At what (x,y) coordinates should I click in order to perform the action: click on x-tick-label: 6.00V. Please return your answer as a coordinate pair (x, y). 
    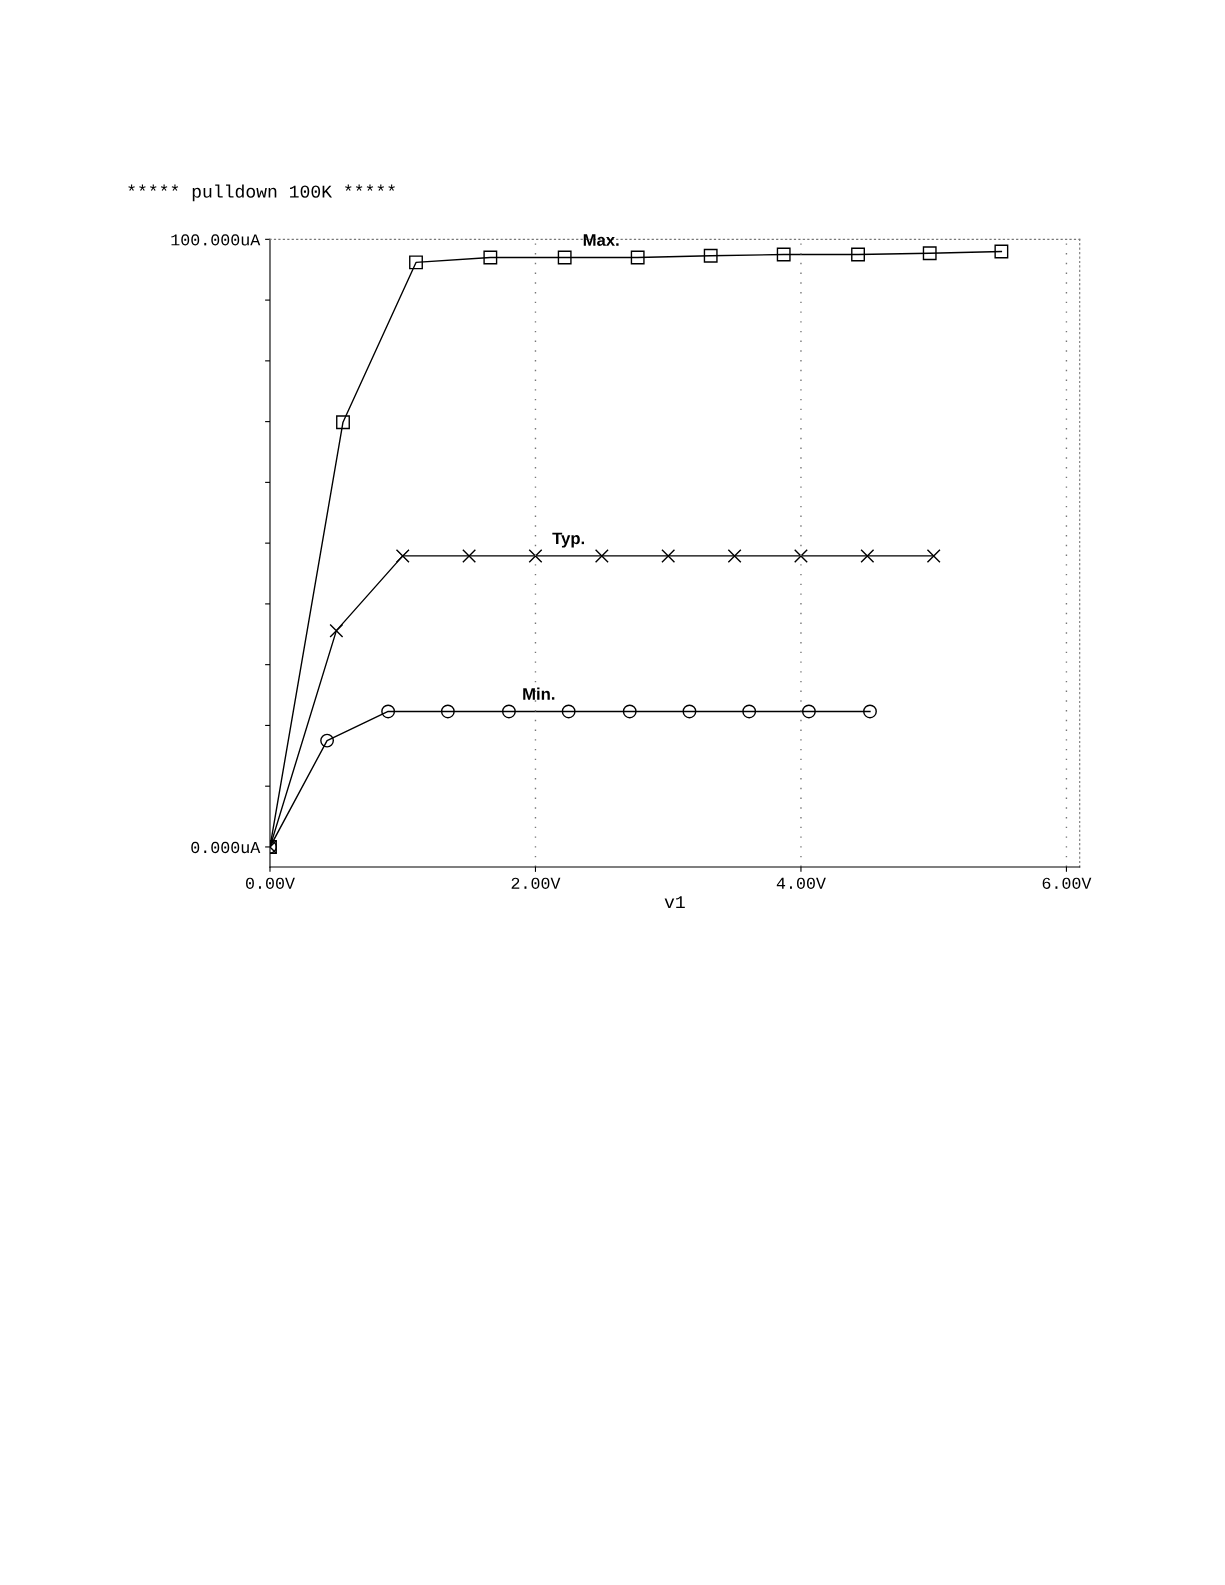
    Looking at the image, I should click on (1067, 883).